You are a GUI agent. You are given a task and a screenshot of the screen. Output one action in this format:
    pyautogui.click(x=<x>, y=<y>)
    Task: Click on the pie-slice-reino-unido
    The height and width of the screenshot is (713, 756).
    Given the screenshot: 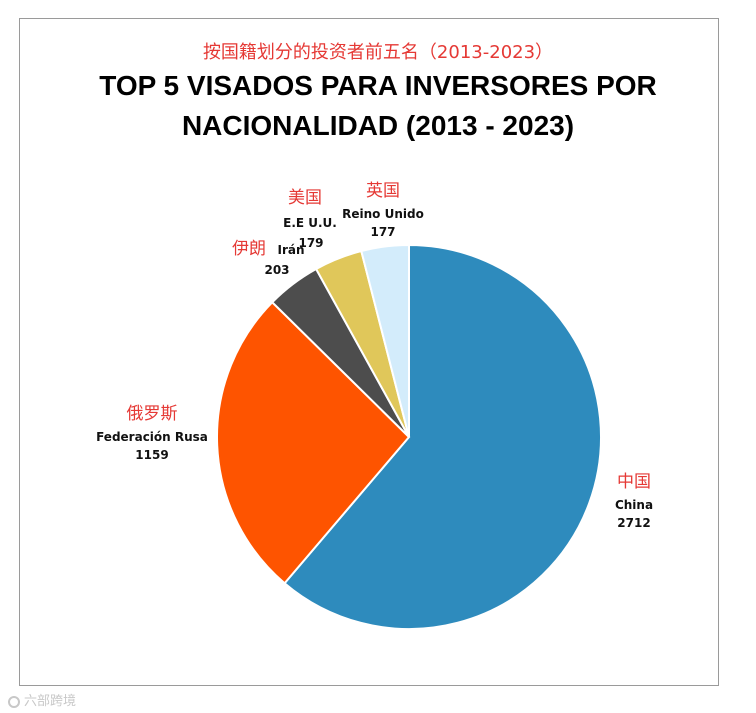 What is the action you would take?
    pyautogui.click(x=385, y=340)
    